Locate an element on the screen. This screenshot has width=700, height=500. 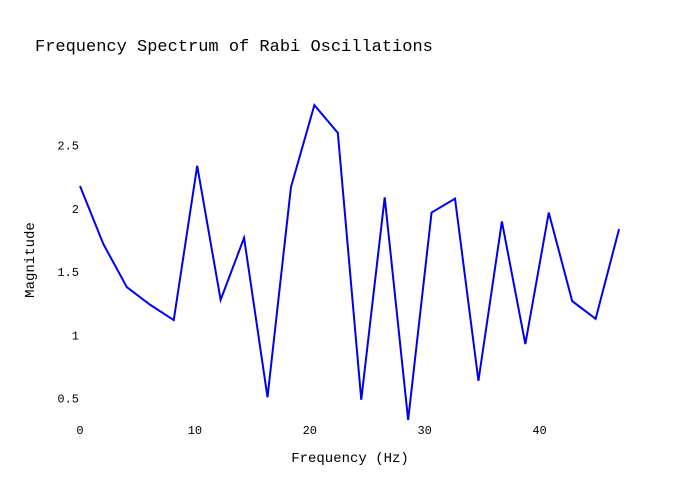
x-axis-ticks: 0 10 20 30 40 is located at coordinates (311, 431).